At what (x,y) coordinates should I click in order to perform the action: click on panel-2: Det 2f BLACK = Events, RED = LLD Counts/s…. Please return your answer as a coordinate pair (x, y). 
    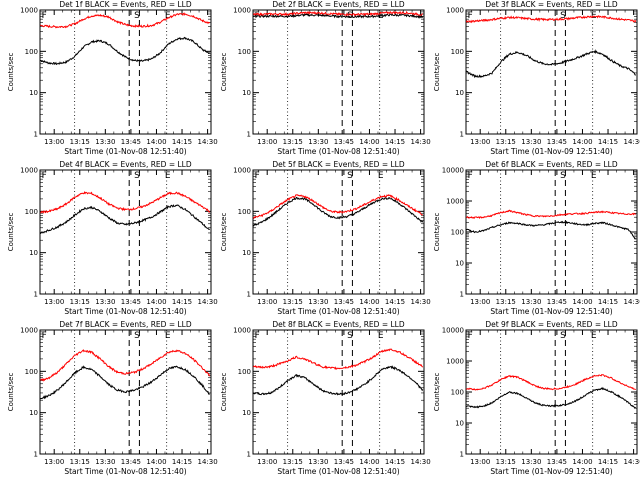
    Looking at the image, I should click on (325, 78).